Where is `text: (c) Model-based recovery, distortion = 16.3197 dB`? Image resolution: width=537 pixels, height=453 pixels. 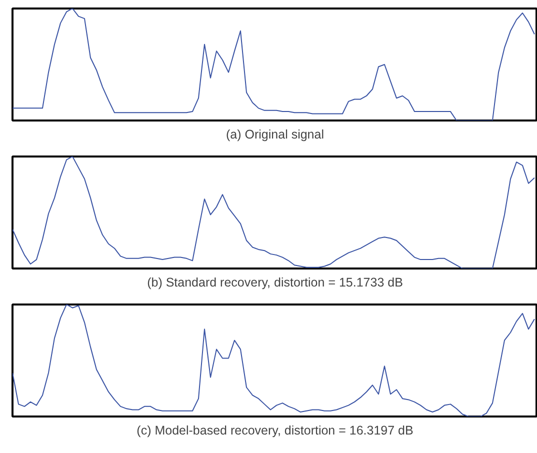
text: (c) Model-based recovery, distortion = 16.3197 dB is located at coordinates (275, 431).